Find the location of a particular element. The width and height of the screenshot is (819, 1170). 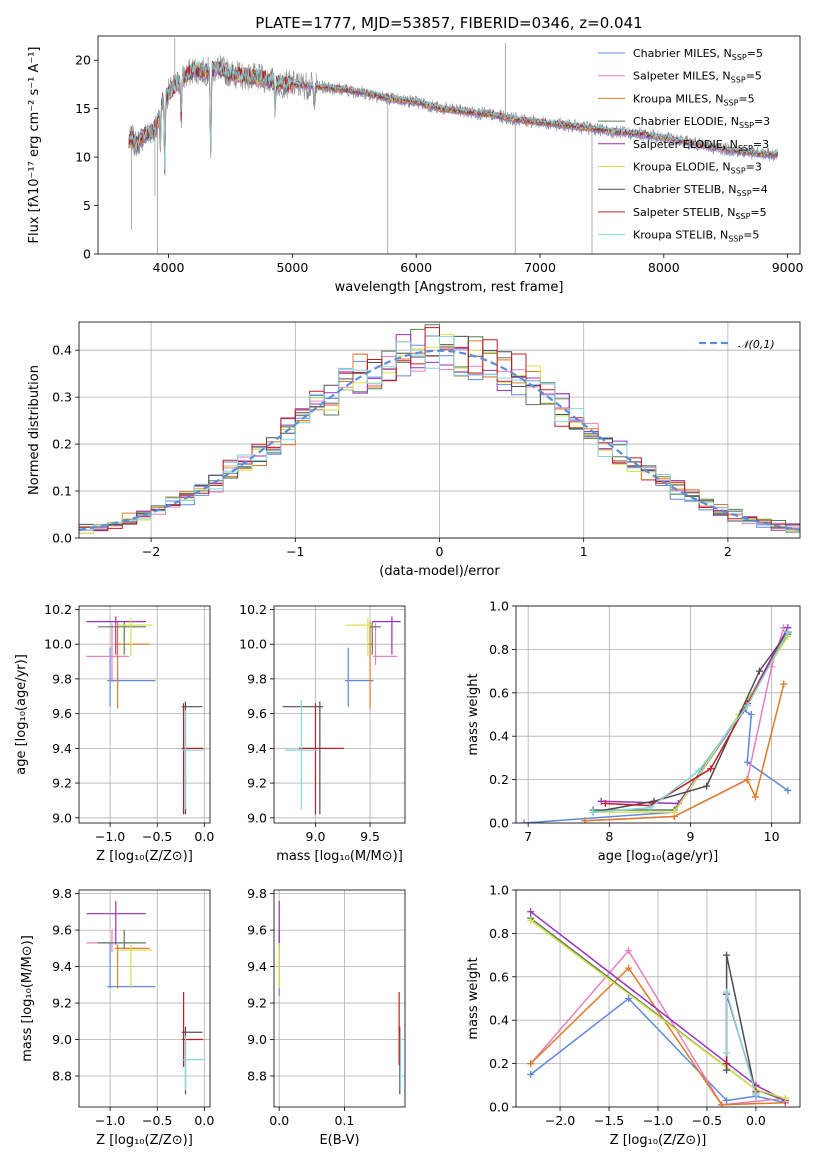

x-tick-label: −1.5 is located at coordinates (609, 1120).